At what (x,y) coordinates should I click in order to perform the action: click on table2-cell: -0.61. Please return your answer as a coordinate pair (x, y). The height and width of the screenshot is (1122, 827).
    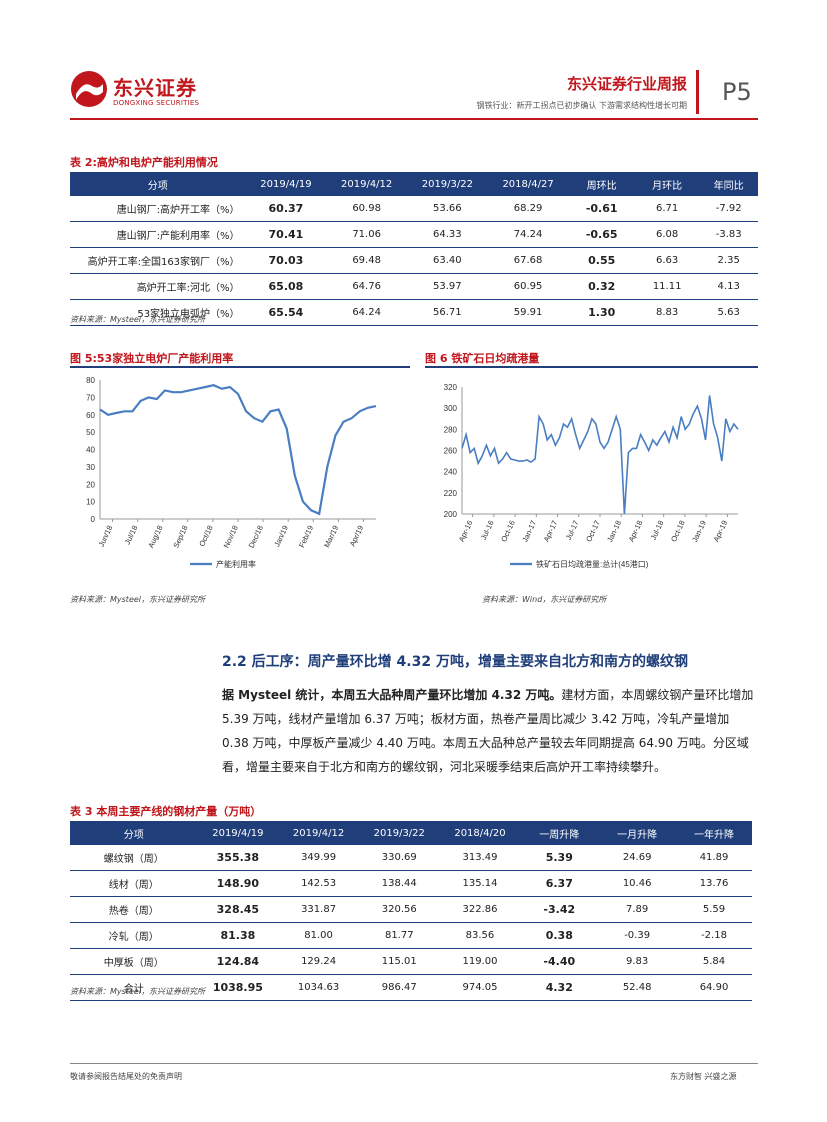
    Looking at the image, I should click on (601, 209).